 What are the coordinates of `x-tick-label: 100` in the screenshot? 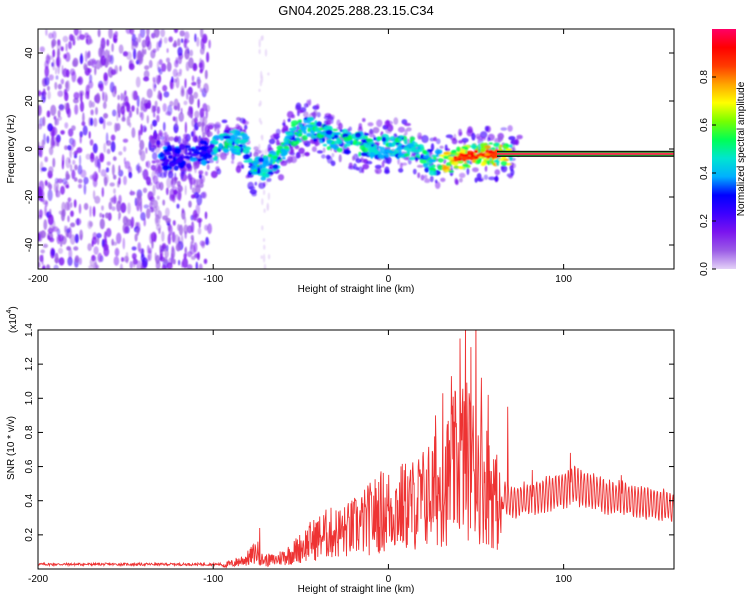 It's located at (563, 579).